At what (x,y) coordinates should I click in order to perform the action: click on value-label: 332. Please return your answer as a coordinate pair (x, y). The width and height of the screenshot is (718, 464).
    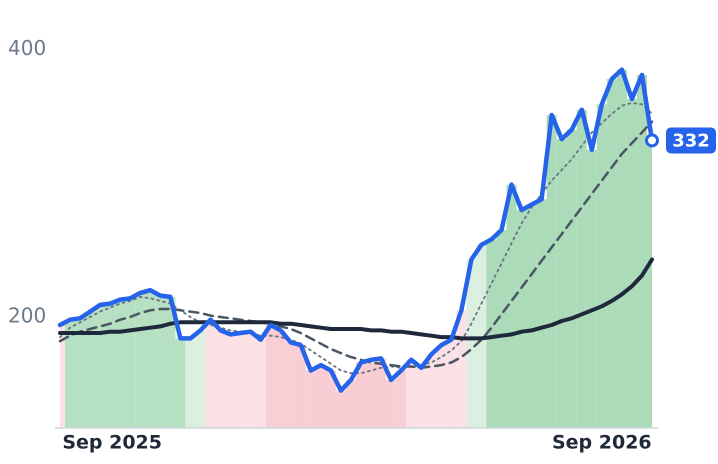
    Looking at the image, I should click on (691, 140).